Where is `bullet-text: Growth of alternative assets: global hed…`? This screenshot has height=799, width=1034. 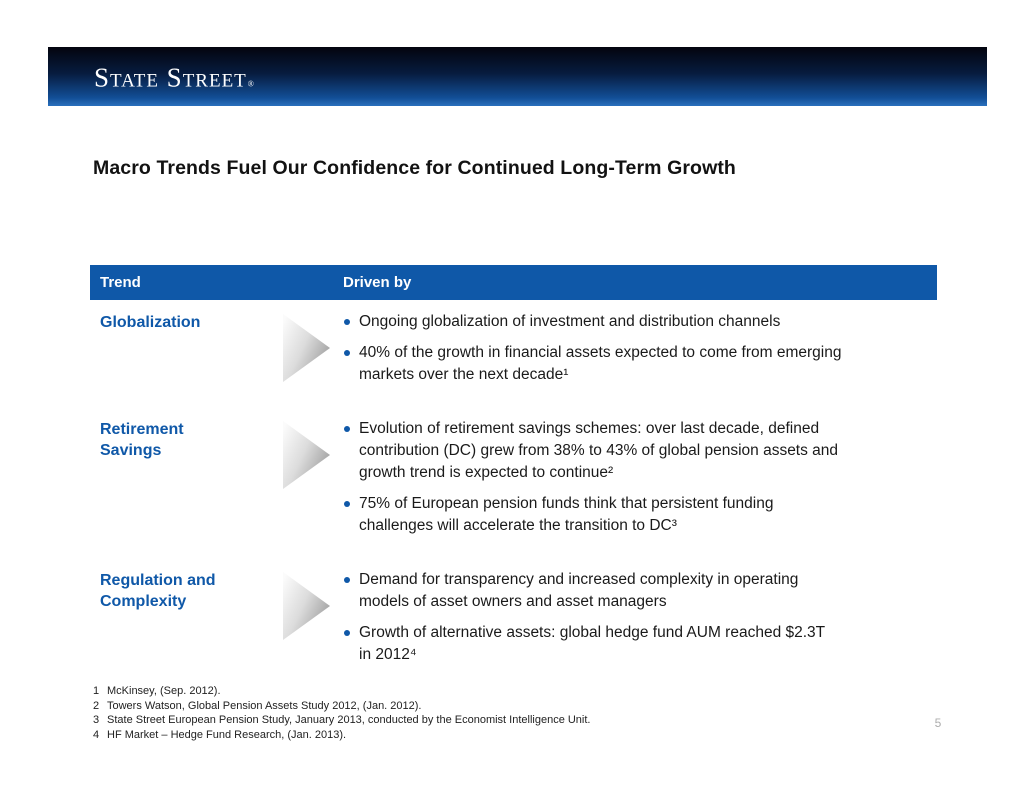 bullet-text: Growth of alternative assets: global hed… is located at coordinates (592, 643).